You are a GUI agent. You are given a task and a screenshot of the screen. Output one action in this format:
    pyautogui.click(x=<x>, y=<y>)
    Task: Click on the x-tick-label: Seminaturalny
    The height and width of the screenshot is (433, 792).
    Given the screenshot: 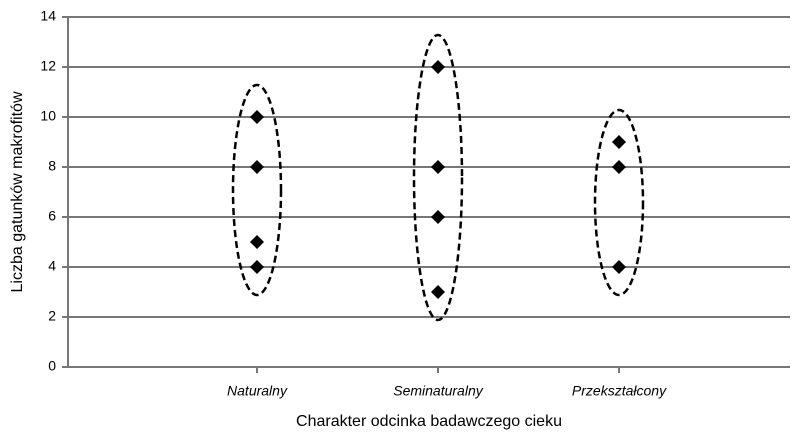 What is the action you would take?
    pyautogui.click(x=438, y=391)
    